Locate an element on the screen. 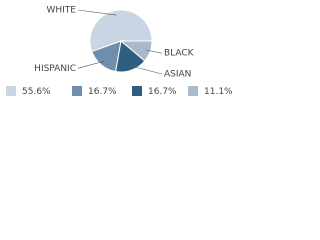 The width and height of the screenshot is (320, 240). slice-label: BLACK is located at coordinates (179, 54).